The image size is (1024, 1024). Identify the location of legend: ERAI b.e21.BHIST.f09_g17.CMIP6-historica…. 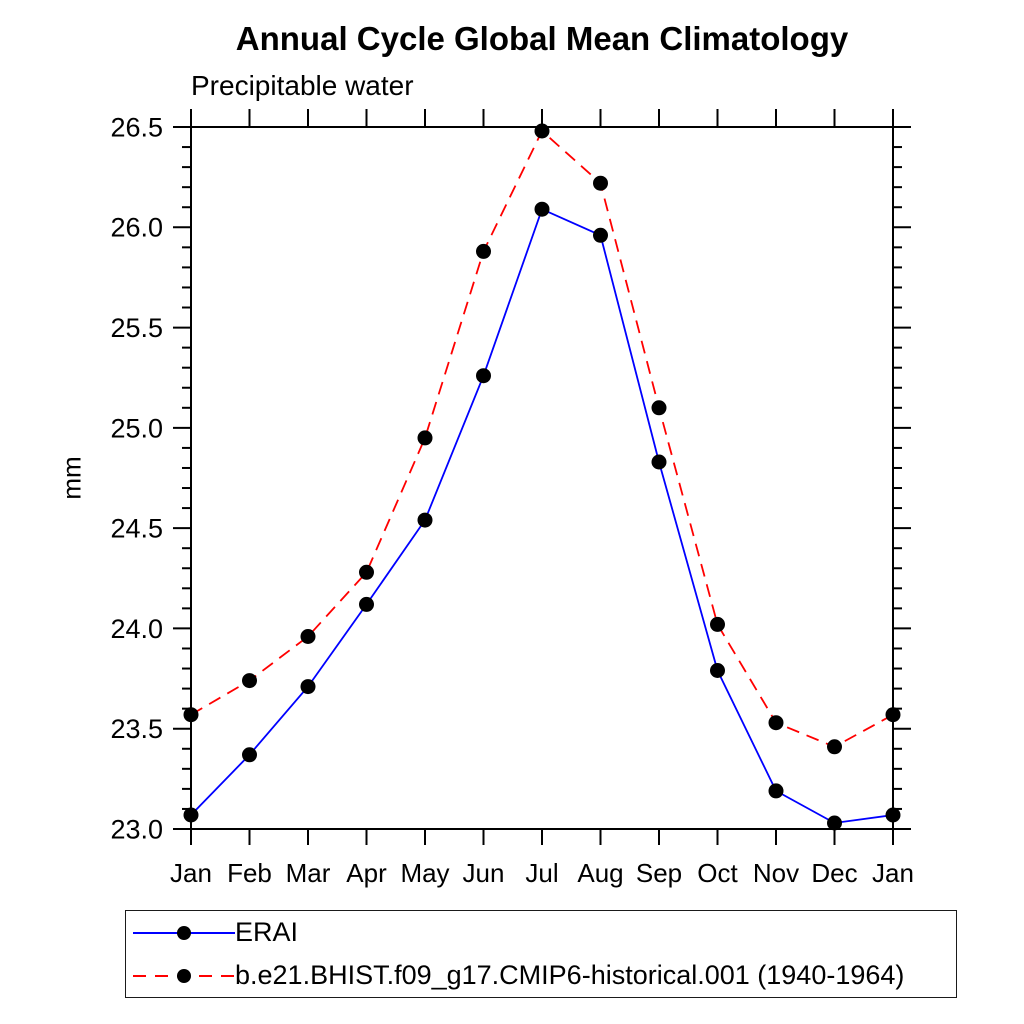
(541, 954).